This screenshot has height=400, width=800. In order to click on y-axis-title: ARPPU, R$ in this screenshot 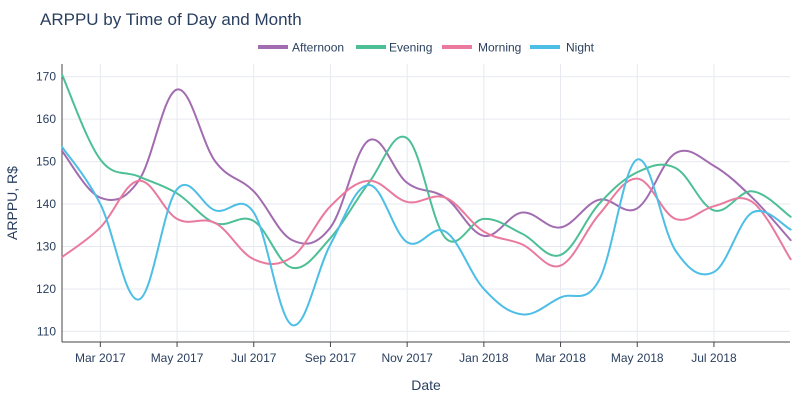, I will do `click(12, 203)`.